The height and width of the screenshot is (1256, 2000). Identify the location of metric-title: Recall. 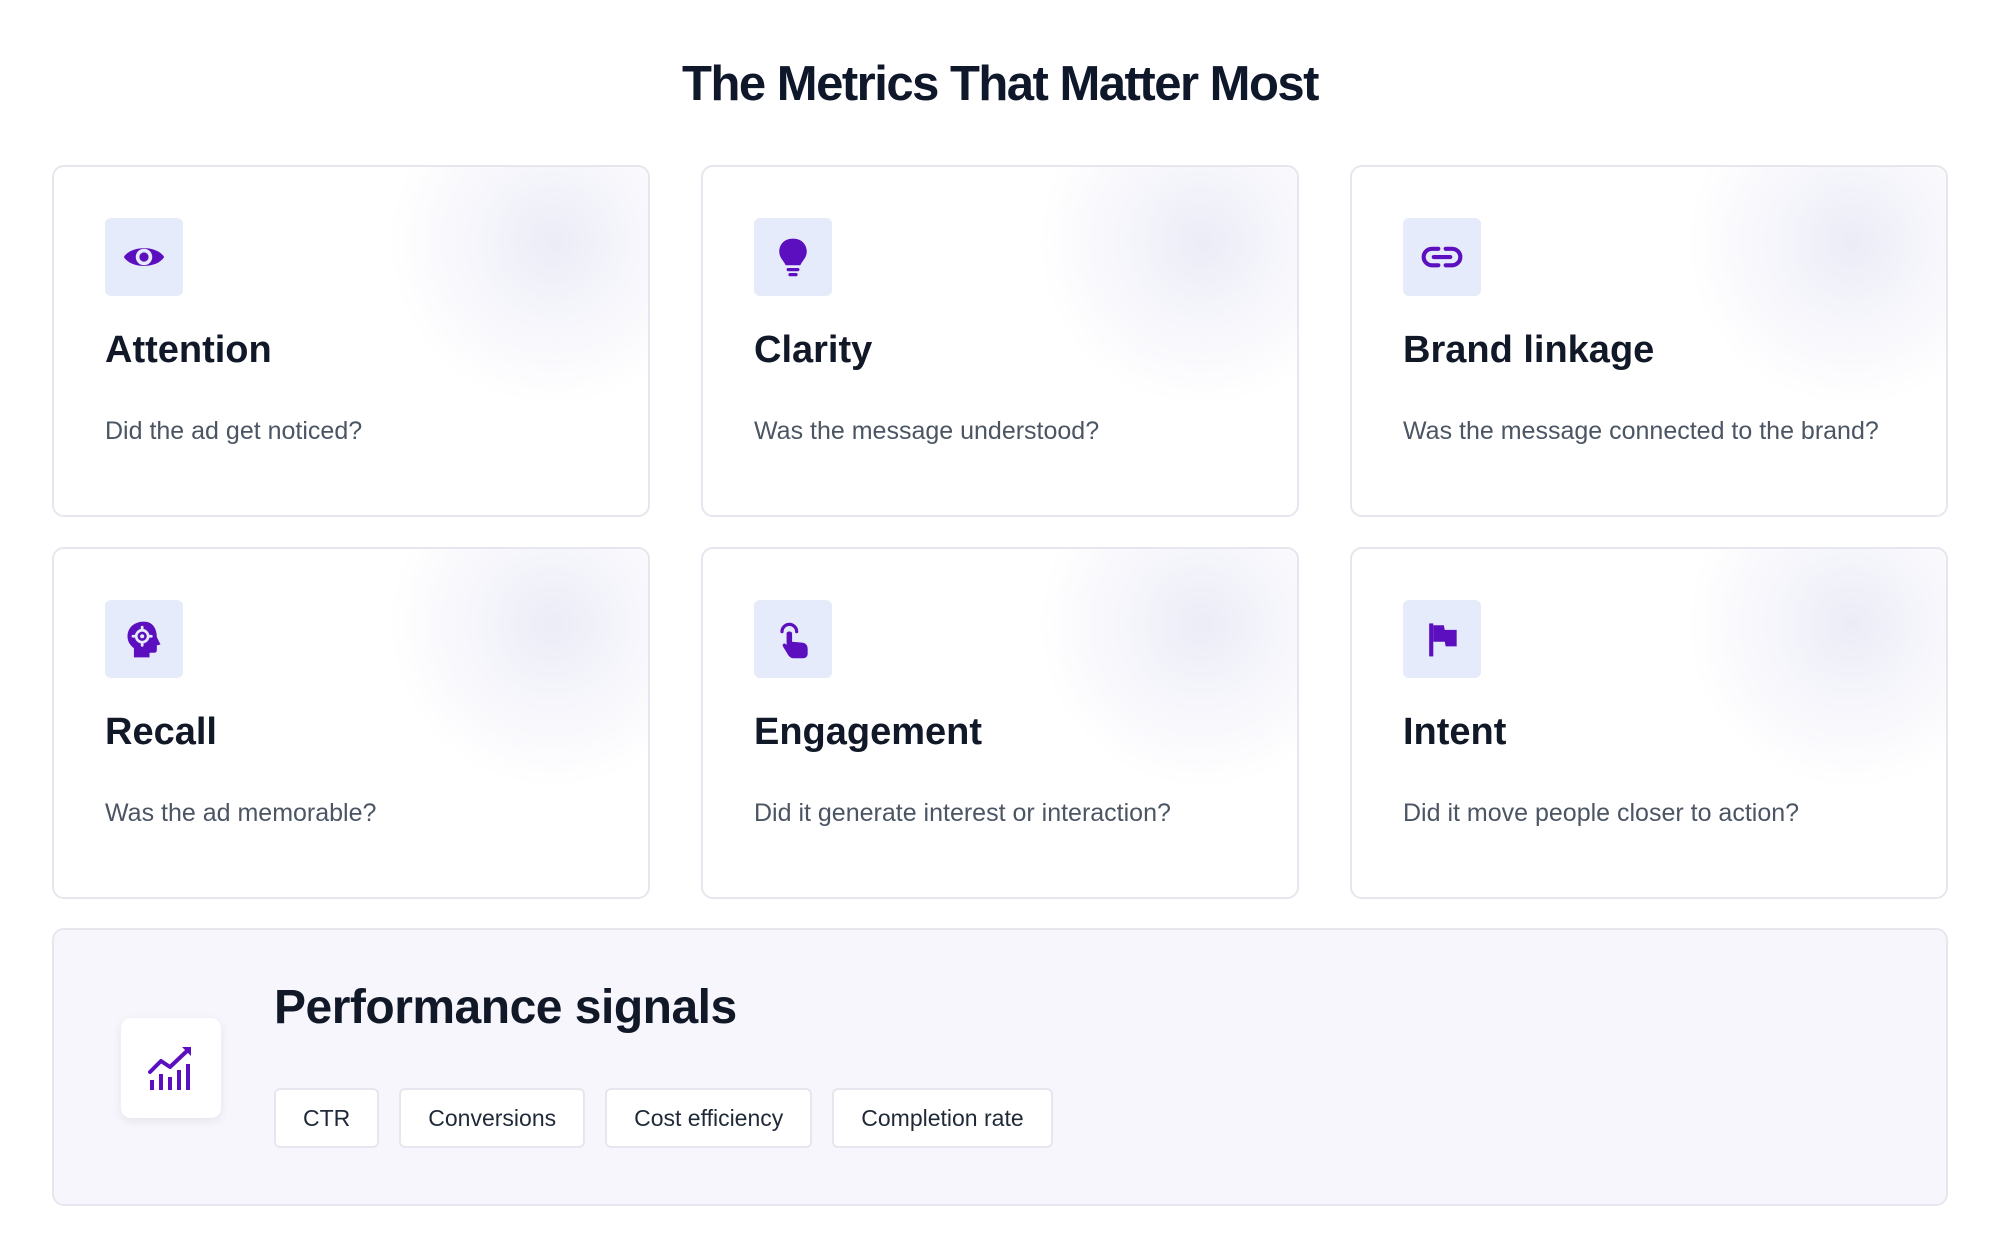
(161, 732).